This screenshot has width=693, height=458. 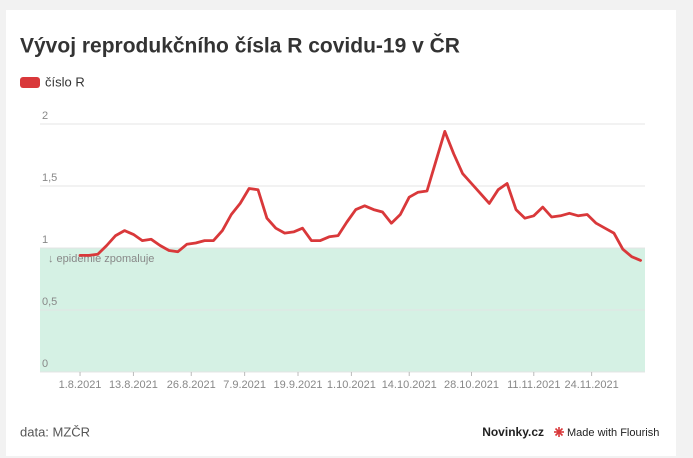 What do you see at coordinates (244, 385) in the screenshot?
I see `x-tick-label: 7.9.2021` at bounding box center [244, 385].